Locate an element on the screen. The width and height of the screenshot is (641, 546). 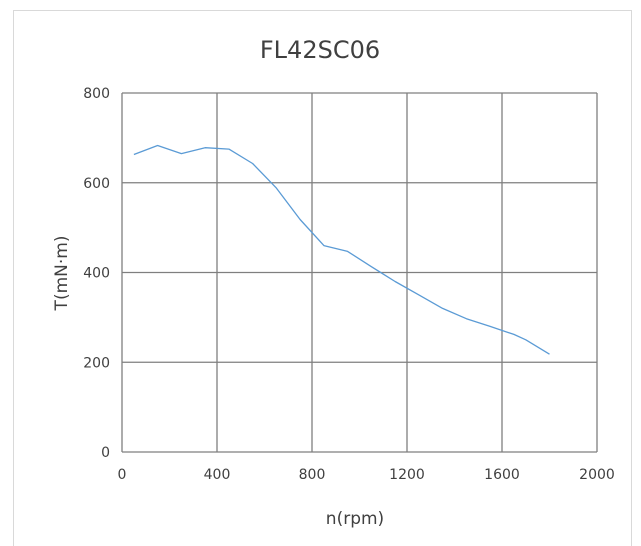
x-axis-title: n(rpm) is located at coordinates (355, 519).